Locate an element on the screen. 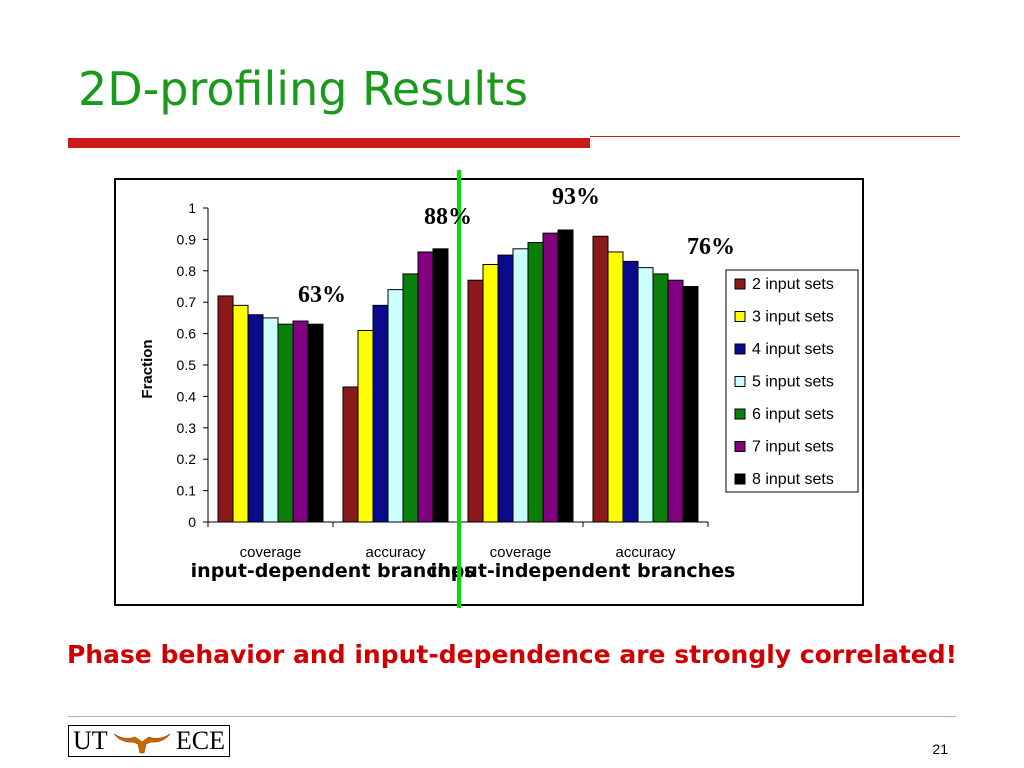  ut-ece-logo: UT ECE is located at coordinates (149, 741).